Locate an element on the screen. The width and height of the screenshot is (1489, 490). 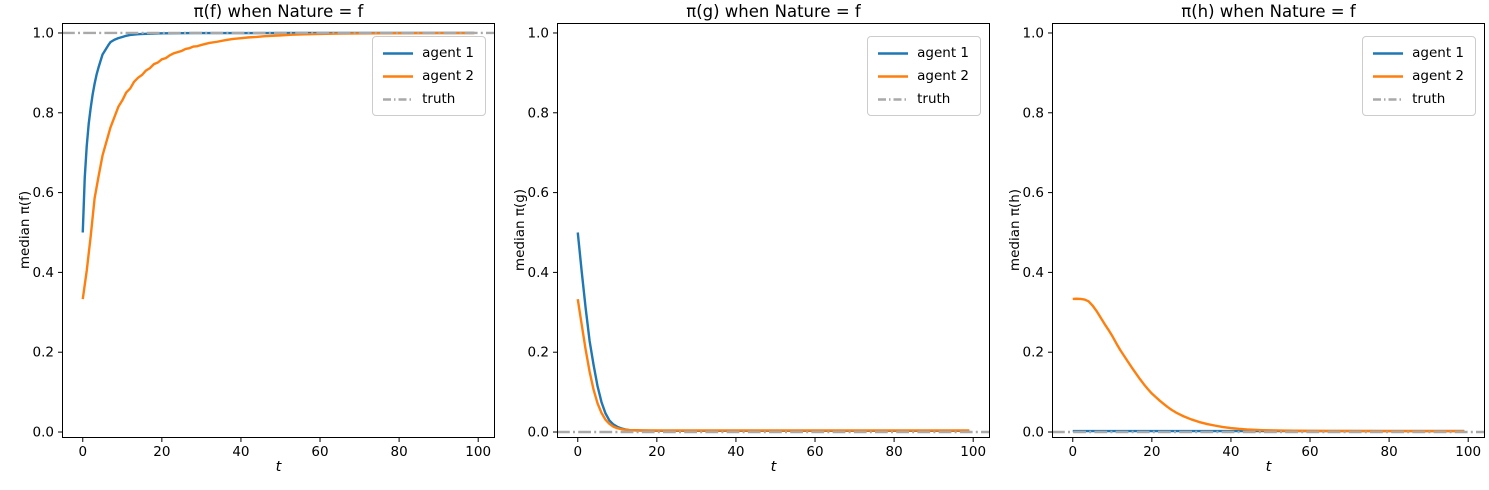
plot-title: π(h) when Nature = f is located at coordinates (1268, 11).